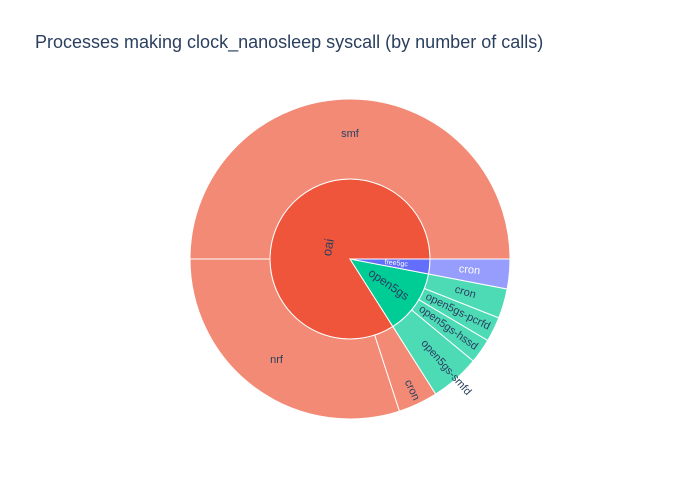 Image resolution: width=700 pixels, height=500 pixels. What do you see at coordinates (469, 270) in the screenshot?
I see `label-free5gc-cron: cron` at bounding box center [469, 270].